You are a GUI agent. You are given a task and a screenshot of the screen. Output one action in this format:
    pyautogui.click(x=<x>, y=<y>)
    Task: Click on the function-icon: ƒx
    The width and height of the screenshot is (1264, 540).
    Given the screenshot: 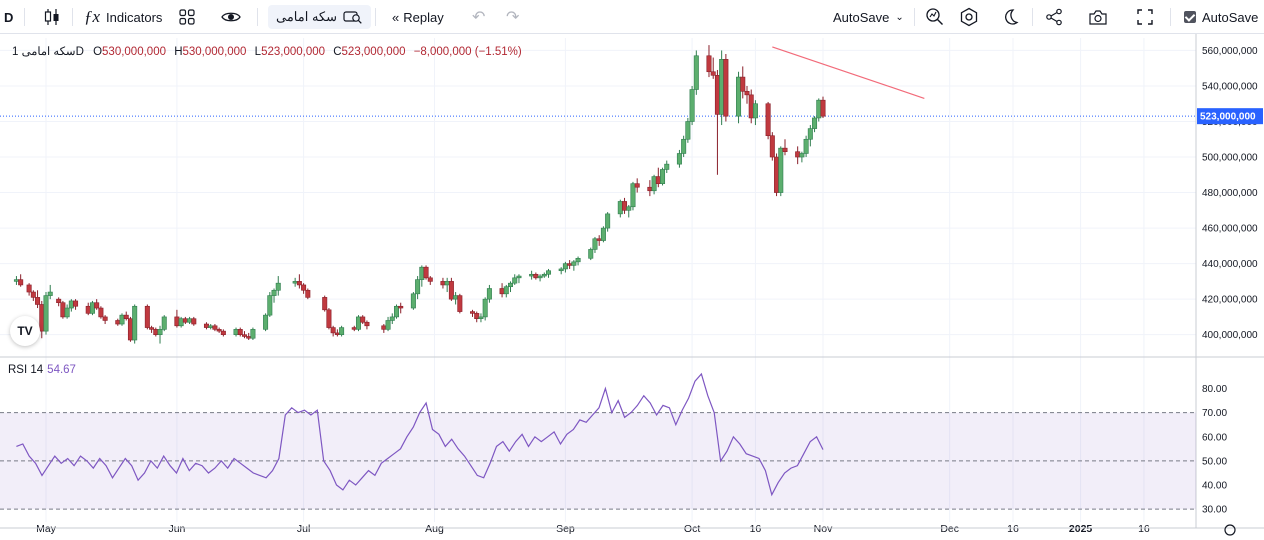 What is the action you would take?
    pyautogui.click(x=92, y=16)
    